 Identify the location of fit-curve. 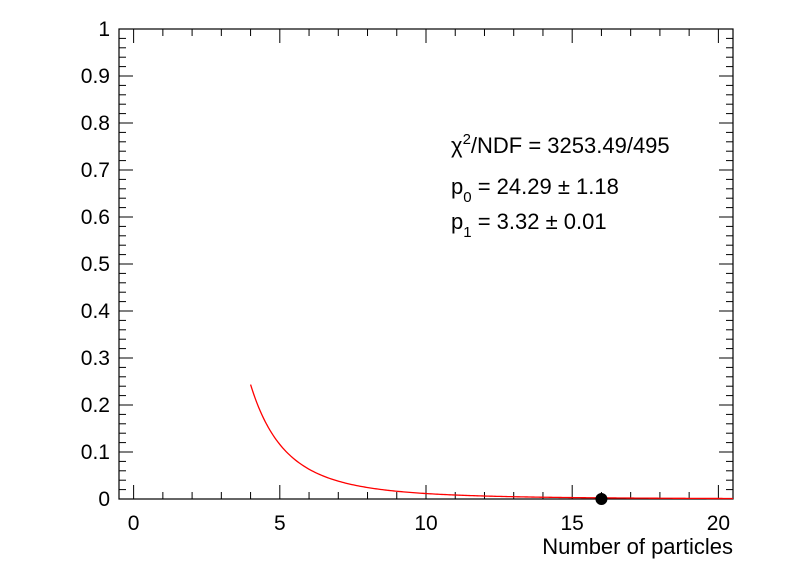
(491, 442).